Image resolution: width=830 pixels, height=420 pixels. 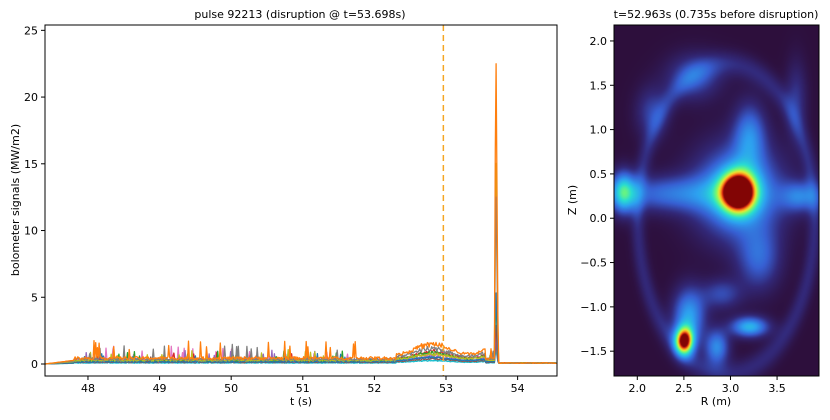 I want to click on right-chart-title: t=52.963s (0.735s before disruption), so click(x=716, y=14).